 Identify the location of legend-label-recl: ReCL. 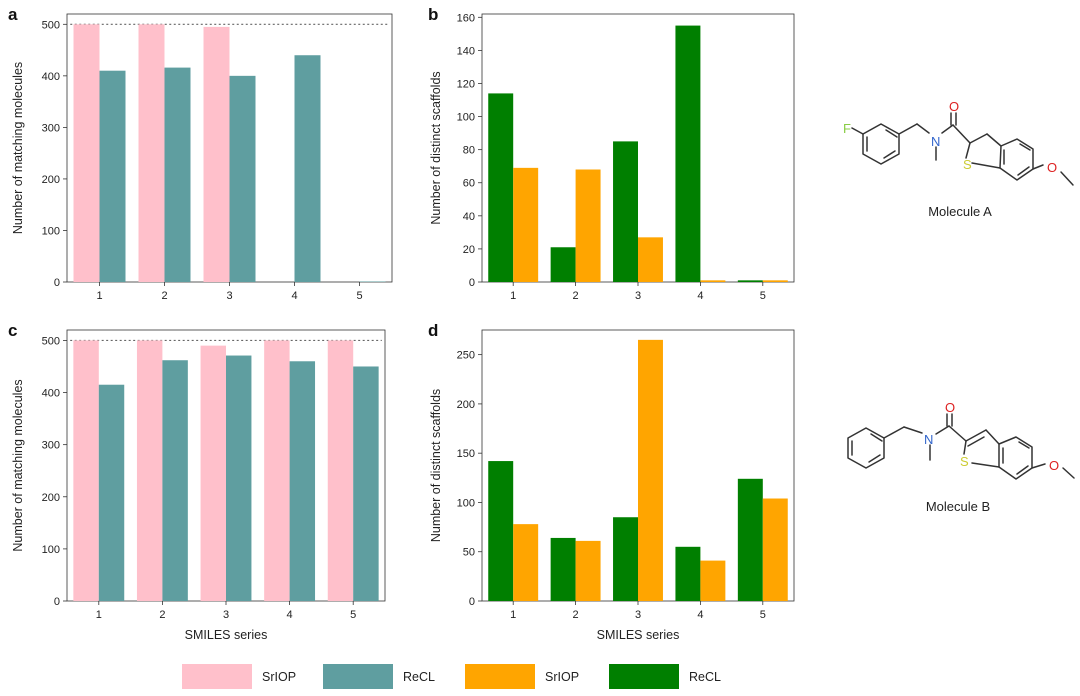
(419, 677).